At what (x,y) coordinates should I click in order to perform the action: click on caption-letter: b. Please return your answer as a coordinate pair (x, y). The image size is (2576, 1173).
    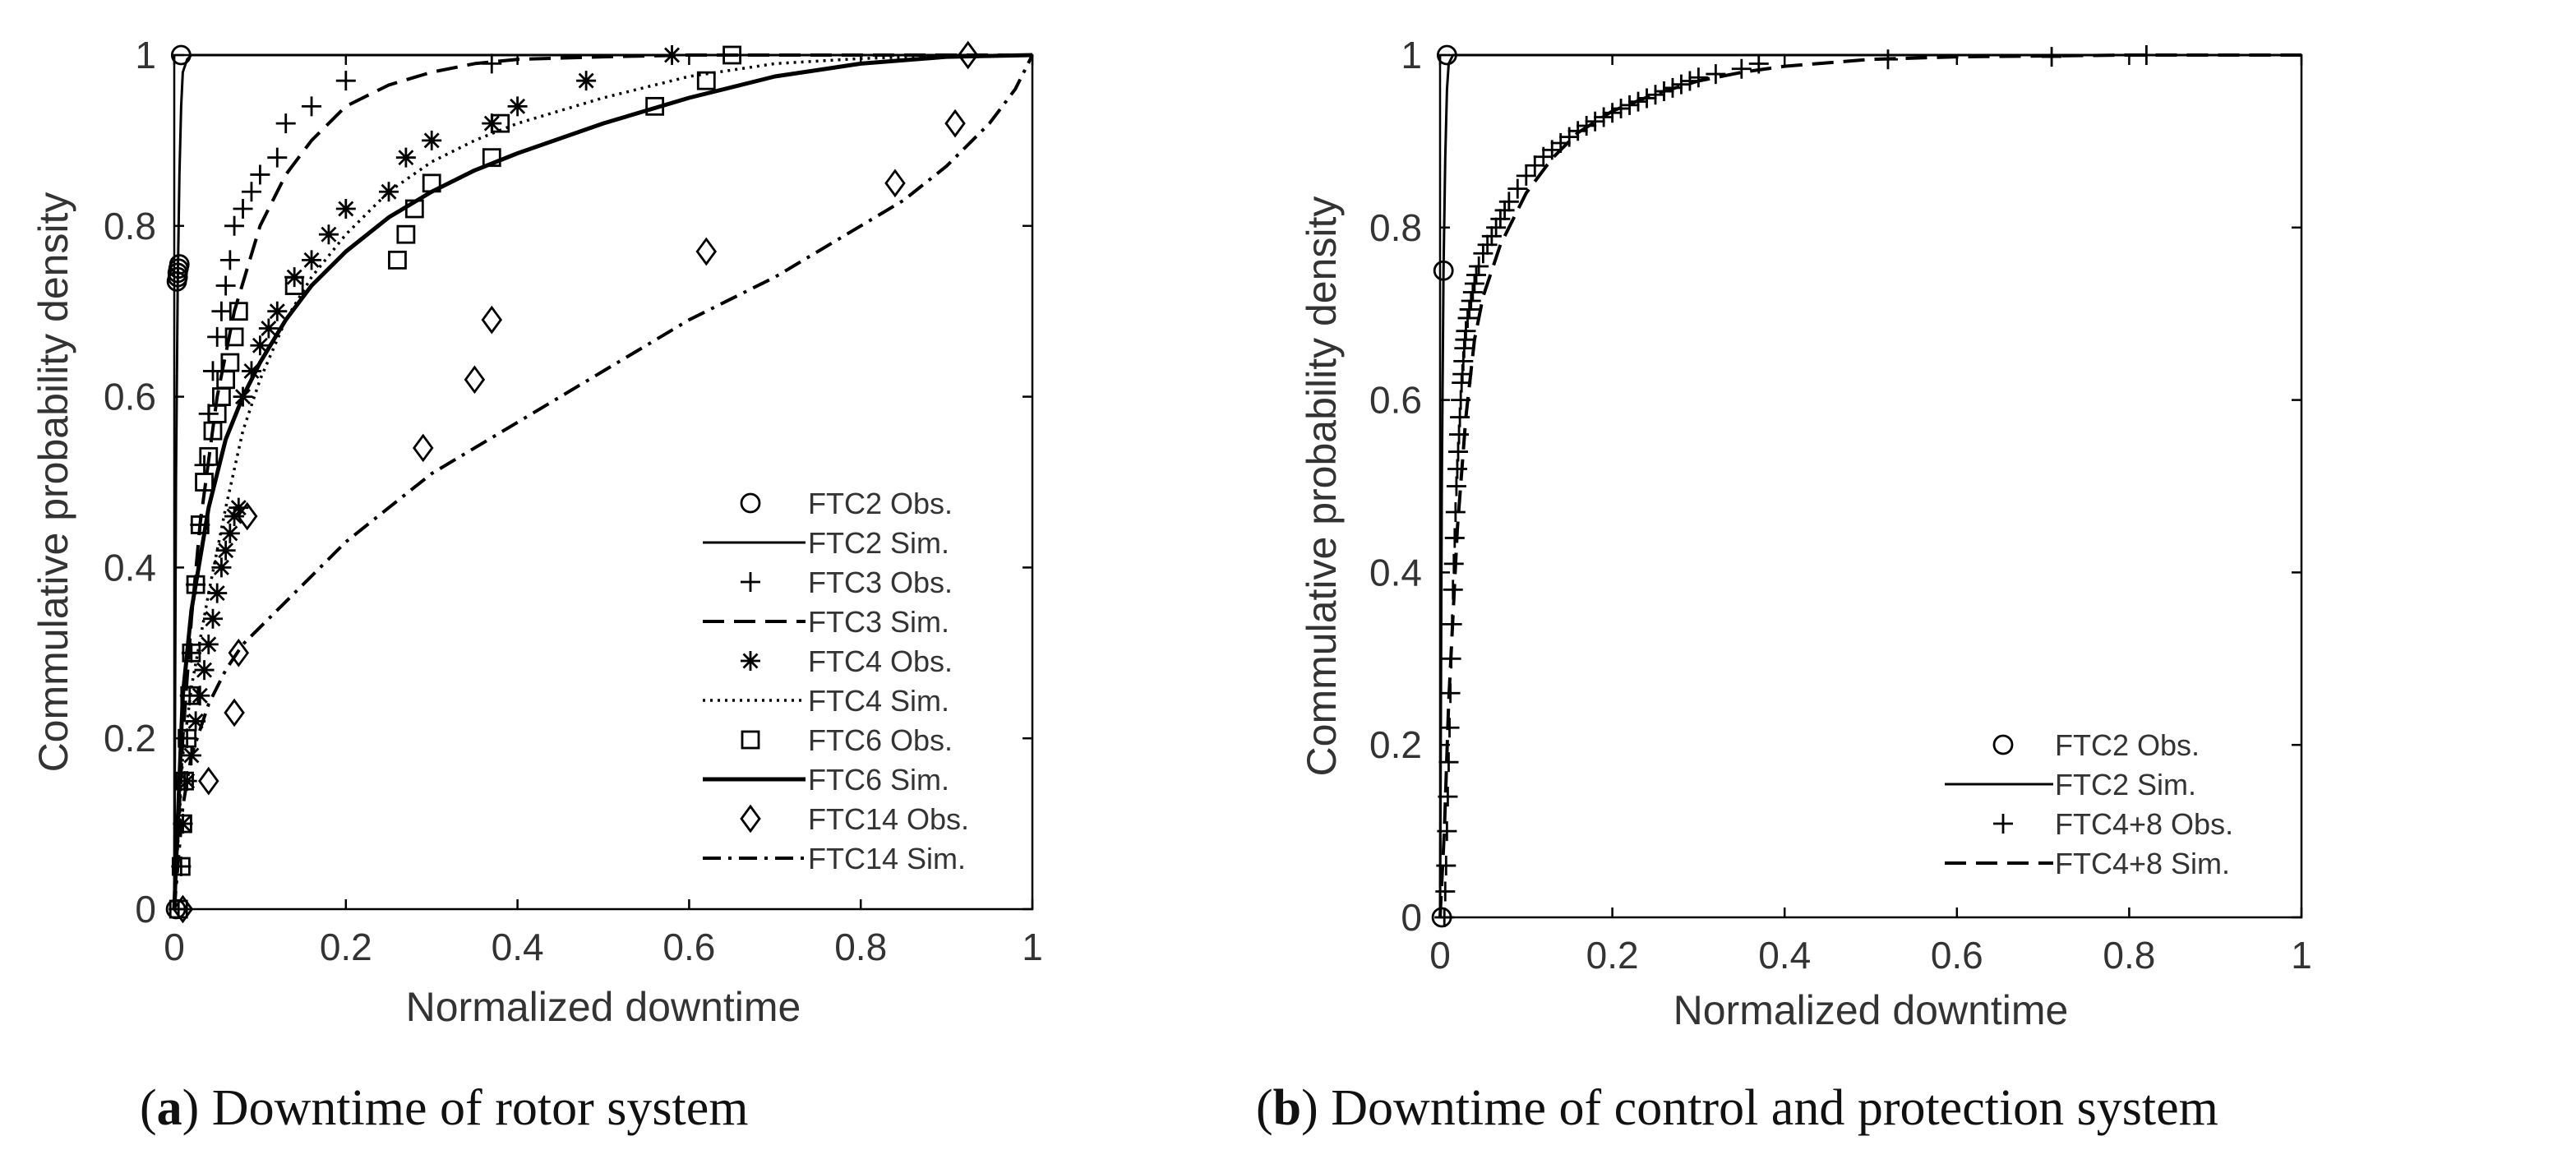
    Looking at the image, I should click on (1287, 1108).